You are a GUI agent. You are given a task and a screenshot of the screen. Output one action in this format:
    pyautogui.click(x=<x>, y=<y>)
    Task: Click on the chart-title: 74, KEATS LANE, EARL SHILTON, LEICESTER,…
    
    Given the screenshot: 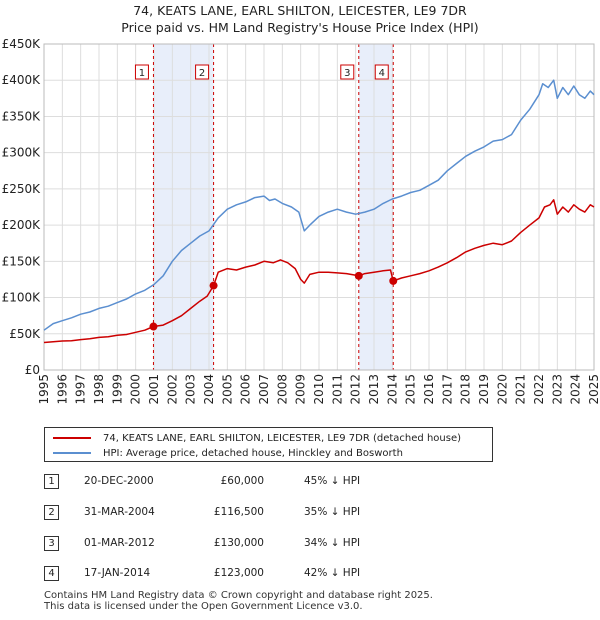 What is the action you would take?
    pyautogui.click(x=300, y=10)
    